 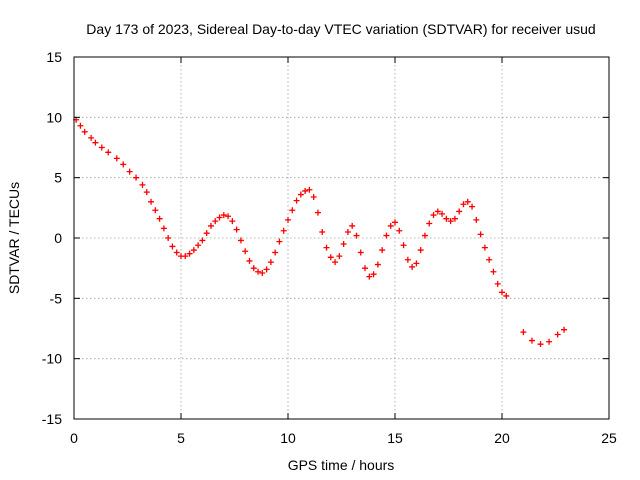 I want to click on y-tick-label: 10, so click(x=54, y=117).